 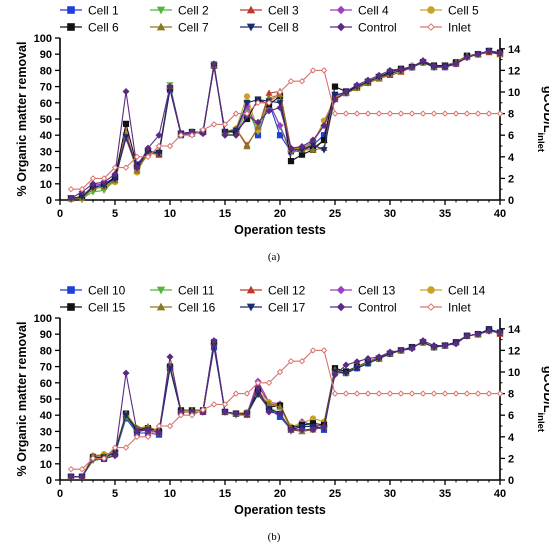 What do you see at coordinates (511, 416) in the screenshot?
I see `y2-tick-label: 6` at bounding box center [511, 416].